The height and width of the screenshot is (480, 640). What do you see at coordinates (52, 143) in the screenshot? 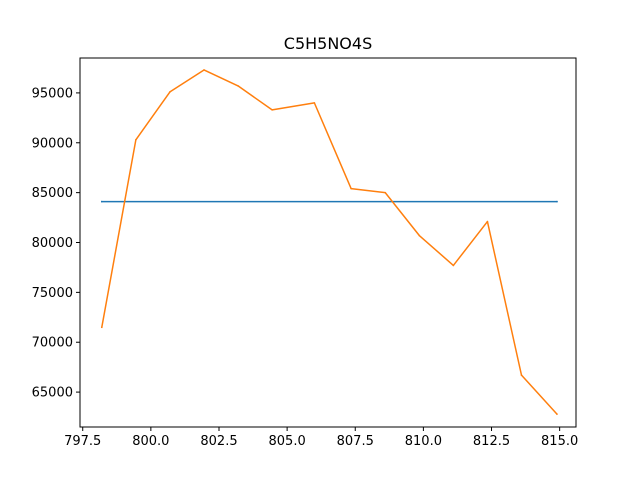
I see `y-tick-label-5: 90000` at bounding box center [52, 143].